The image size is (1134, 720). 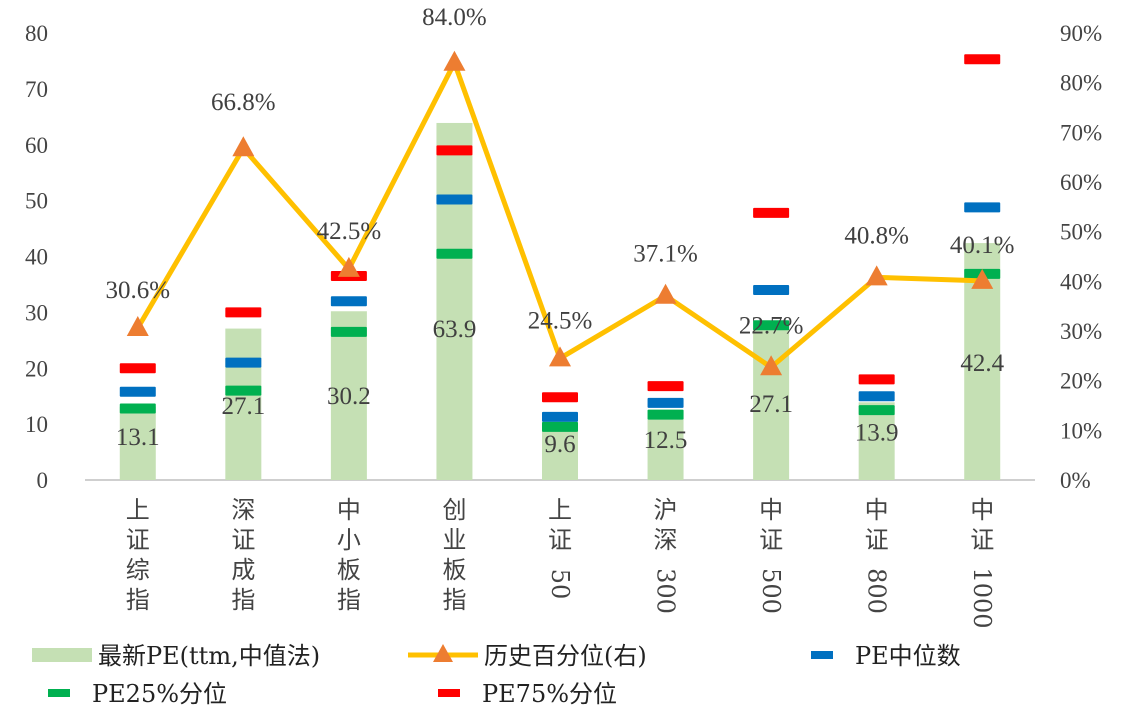 What do you see at coordinates (565, 656) in the screenshot?
I see `legend-label: 历史百分位(右)` at bounding box center [565, 656].